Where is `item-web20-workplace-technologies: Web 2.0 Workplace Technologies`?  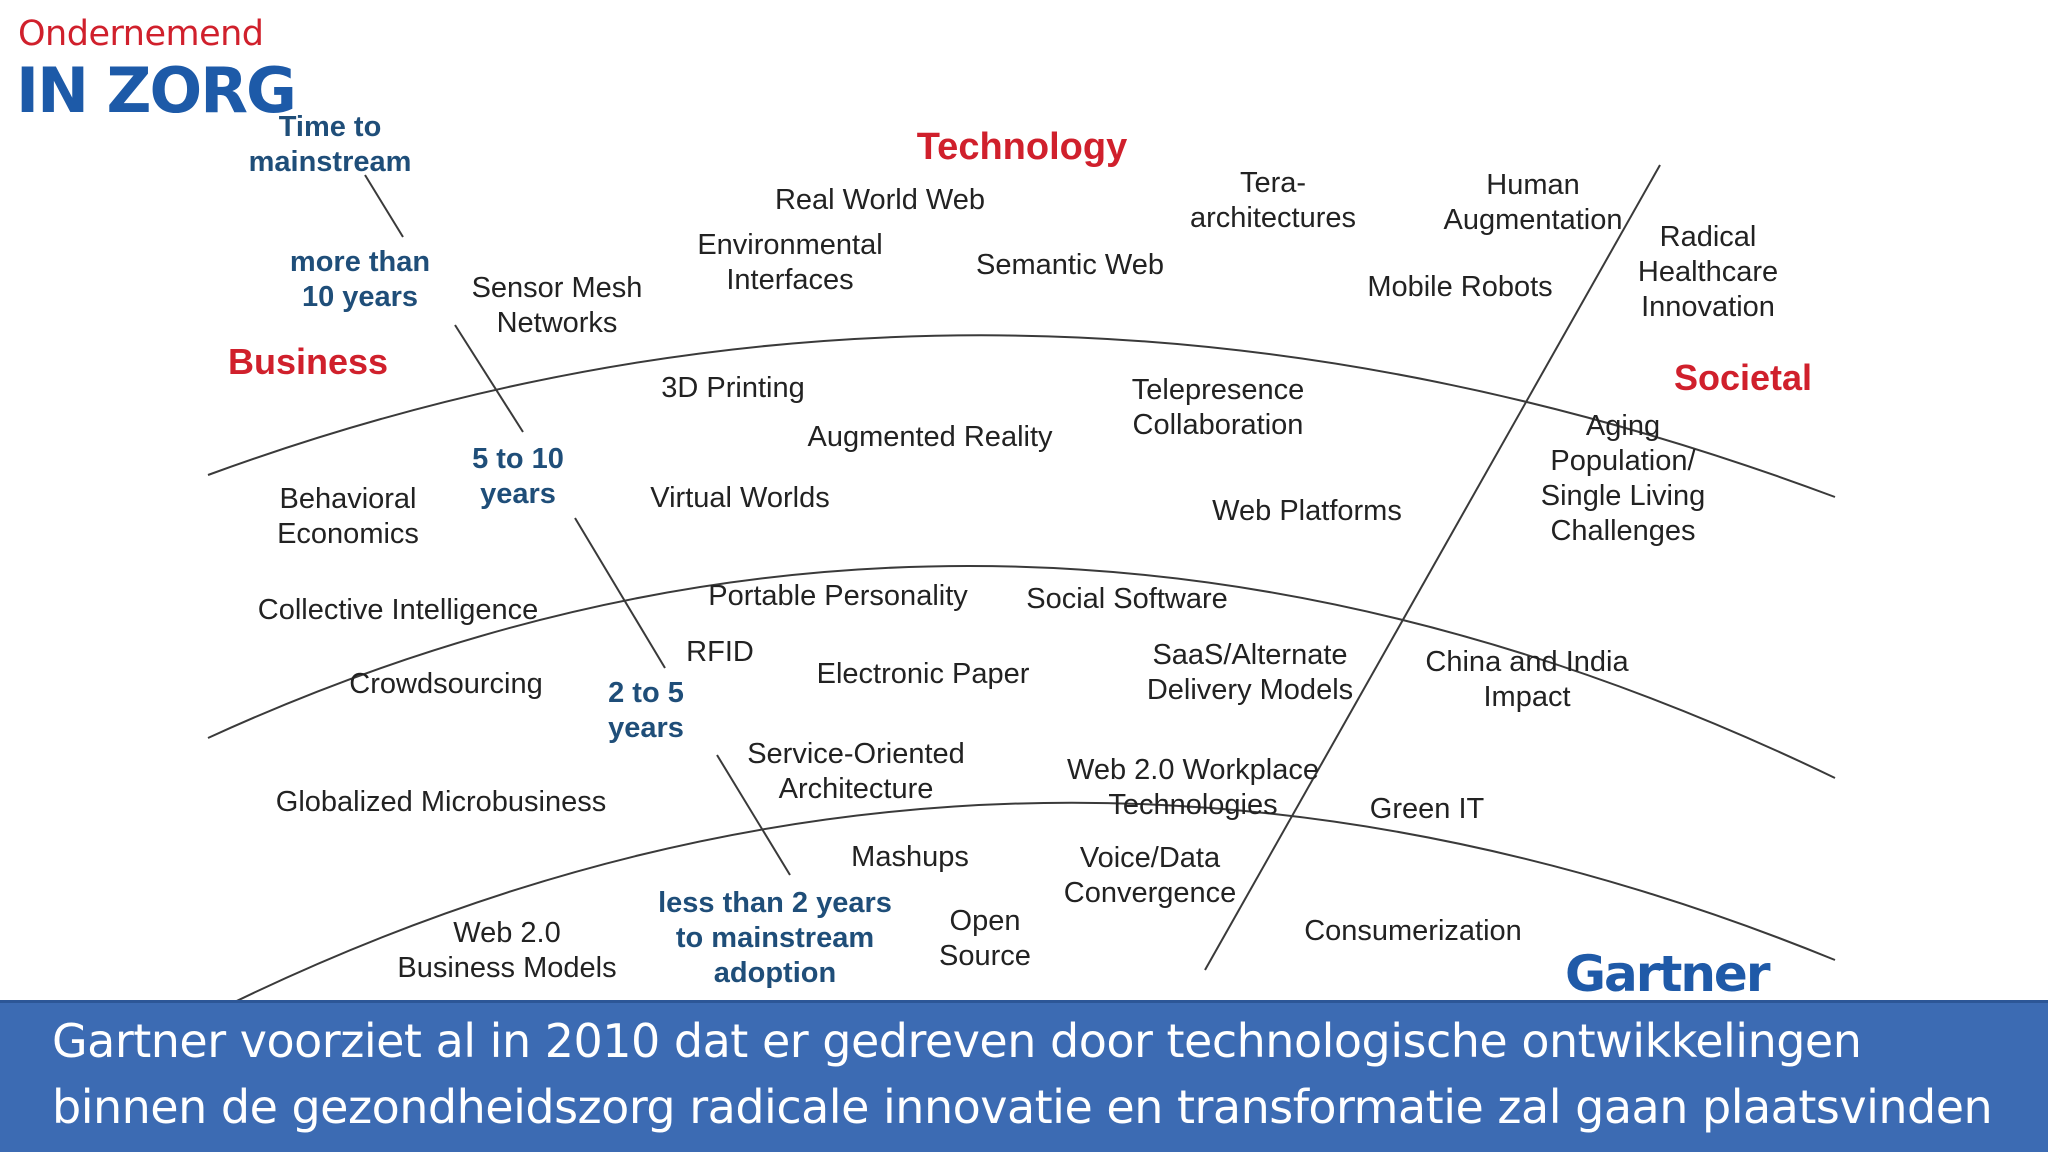 item-web20-workplace-technologies: Web 2.0 Workplace Technologies is located at coordinates (1193, 787).